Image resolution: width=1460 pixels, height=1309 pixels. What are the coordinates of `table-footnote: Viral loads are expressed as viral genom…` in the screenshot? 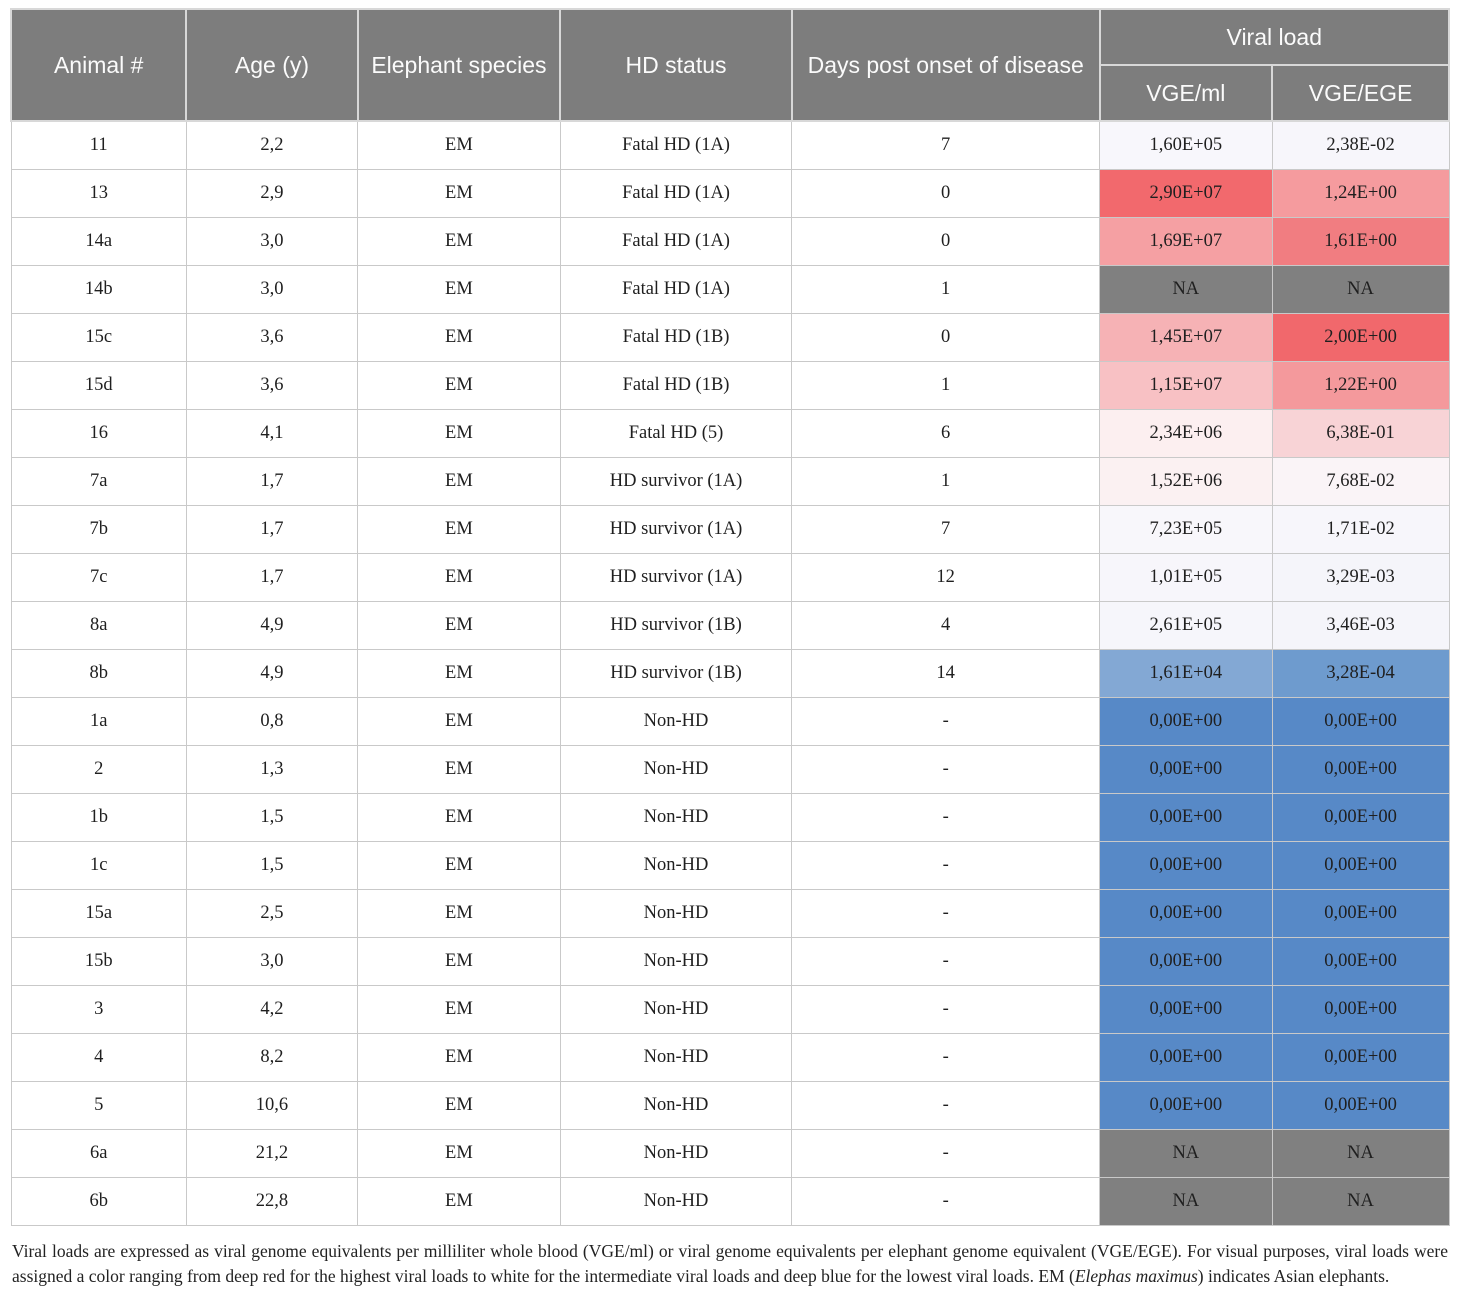 It's located at (730, 1257).